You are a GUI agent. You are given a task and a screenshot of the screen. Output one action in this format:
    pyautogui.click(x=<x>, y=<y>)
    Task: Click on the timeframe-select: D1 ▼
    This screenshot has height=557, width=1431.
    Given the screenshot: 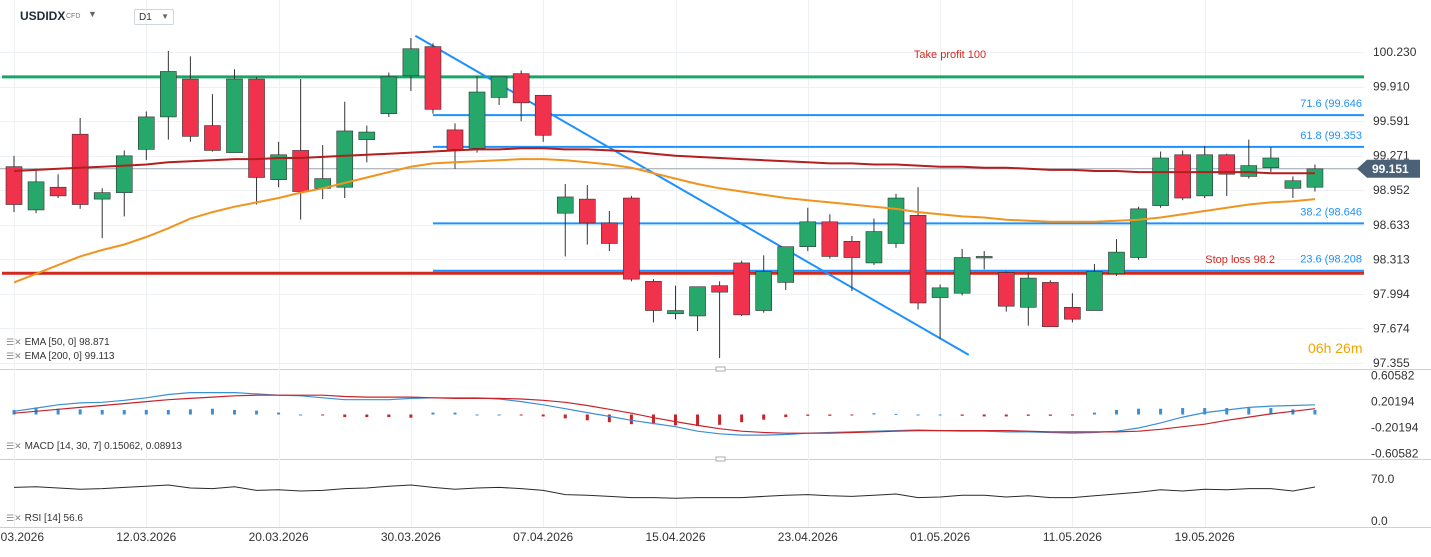 What is the action you would take?
    pyautogui.click(x=154, y=17)
    